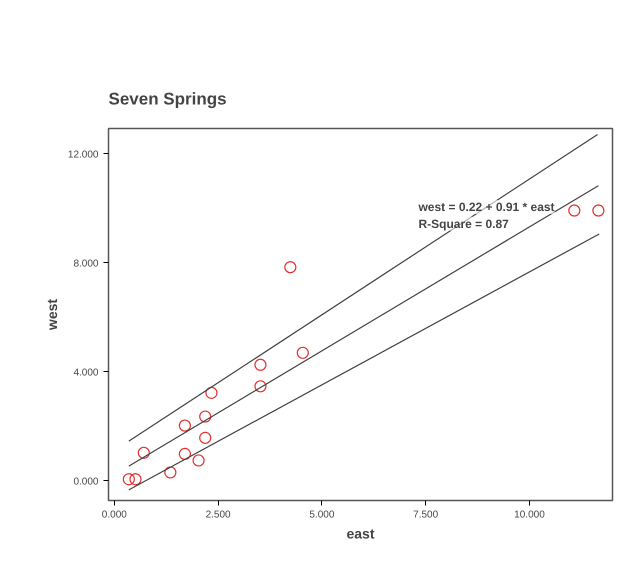  I want to click on y-tick-label: 12.000, so click(83, 154).